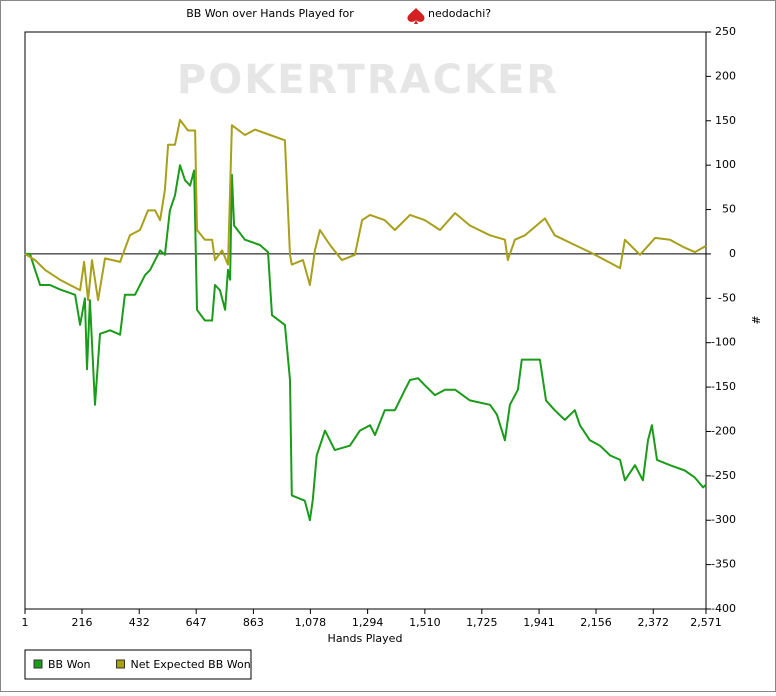  Describe the element at coordinates (196, 622) in the screenshot. I see `x-tick-label: 647` at that location.